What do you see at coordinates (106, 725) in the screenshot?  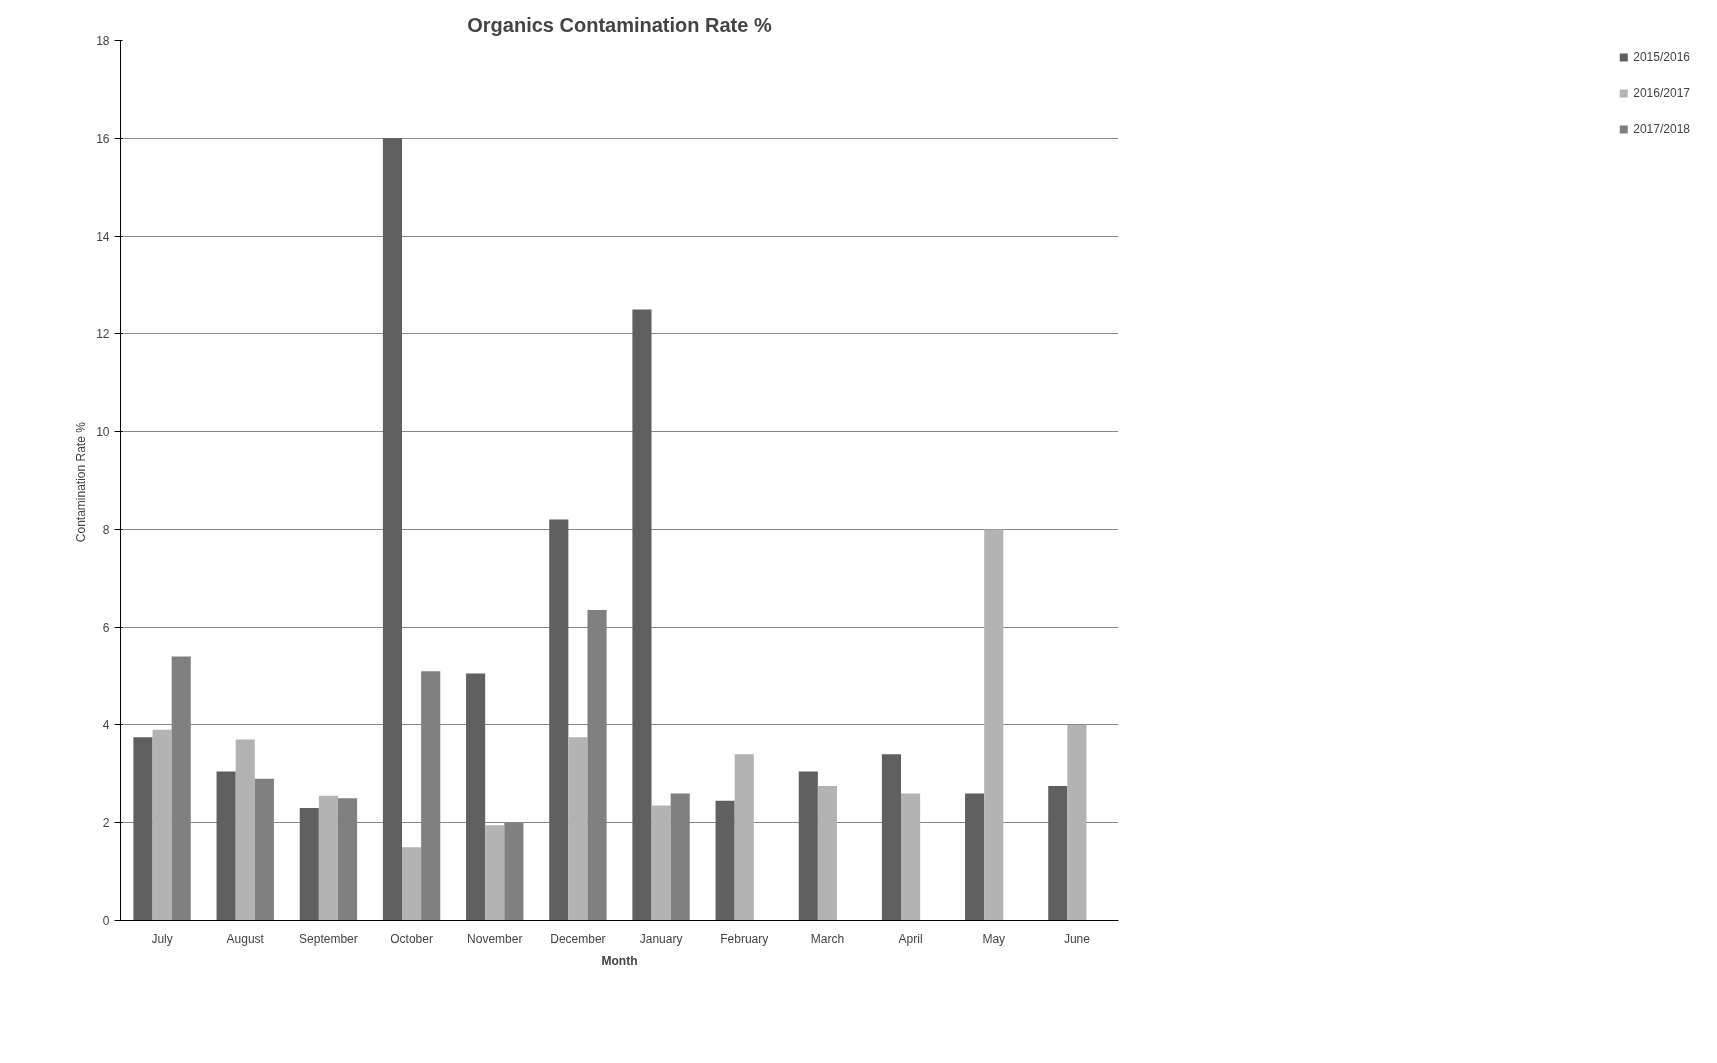 I see `y-tick-label: 4` at bounding box center [106, 725].